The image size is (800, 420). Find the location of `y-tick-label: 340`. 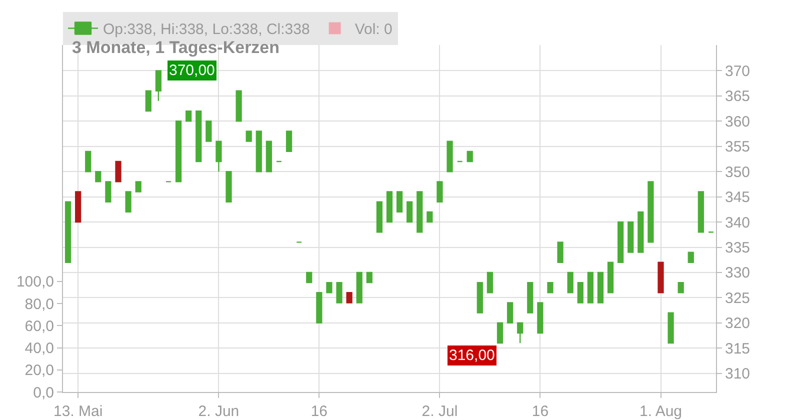

y-tick-label: 340 is located at coordinates (737, 223).